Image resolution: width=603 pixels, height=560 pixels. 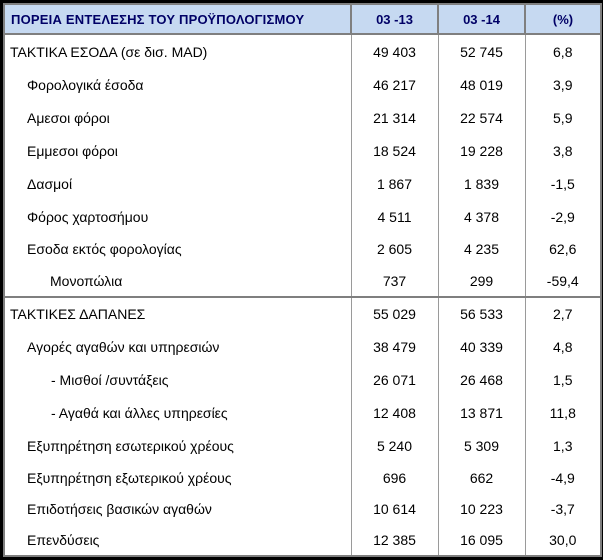 I want to click on table-row: Επενδύσεις 12 385 16 095 30,0, so click(x=302, y=541).